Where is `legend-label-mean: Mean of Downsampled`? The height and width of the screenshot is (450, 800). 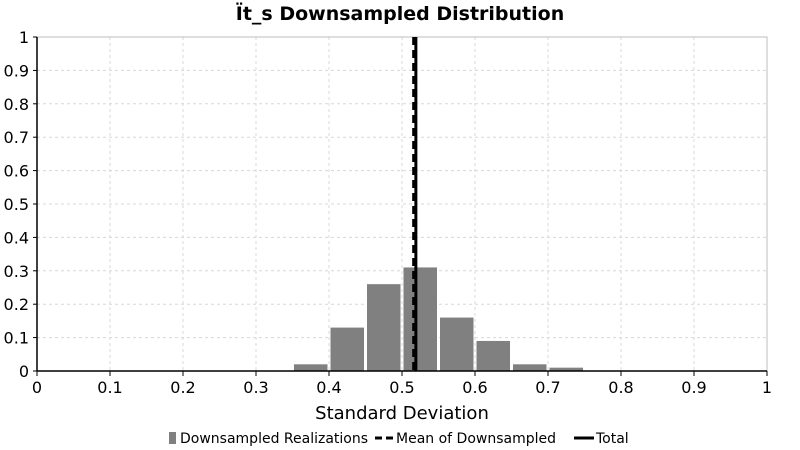
legend-label-mean: Mean of Downsampled is located at coordinates (476, 439).